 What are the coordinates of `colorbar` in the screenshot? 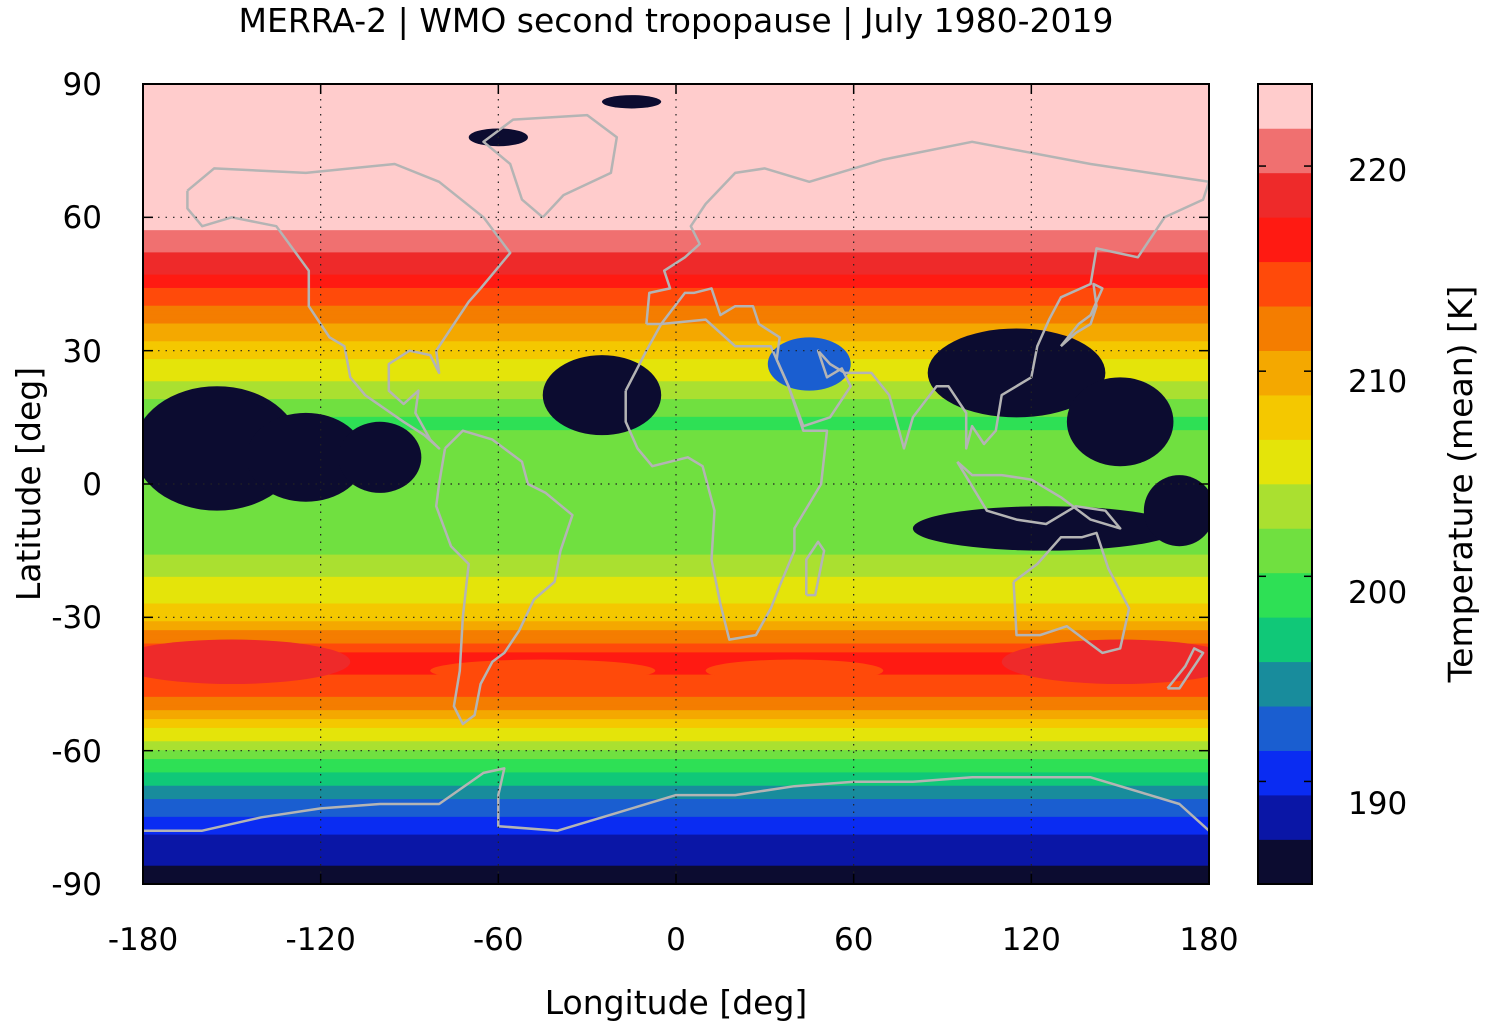 It's located at (1285, 484).